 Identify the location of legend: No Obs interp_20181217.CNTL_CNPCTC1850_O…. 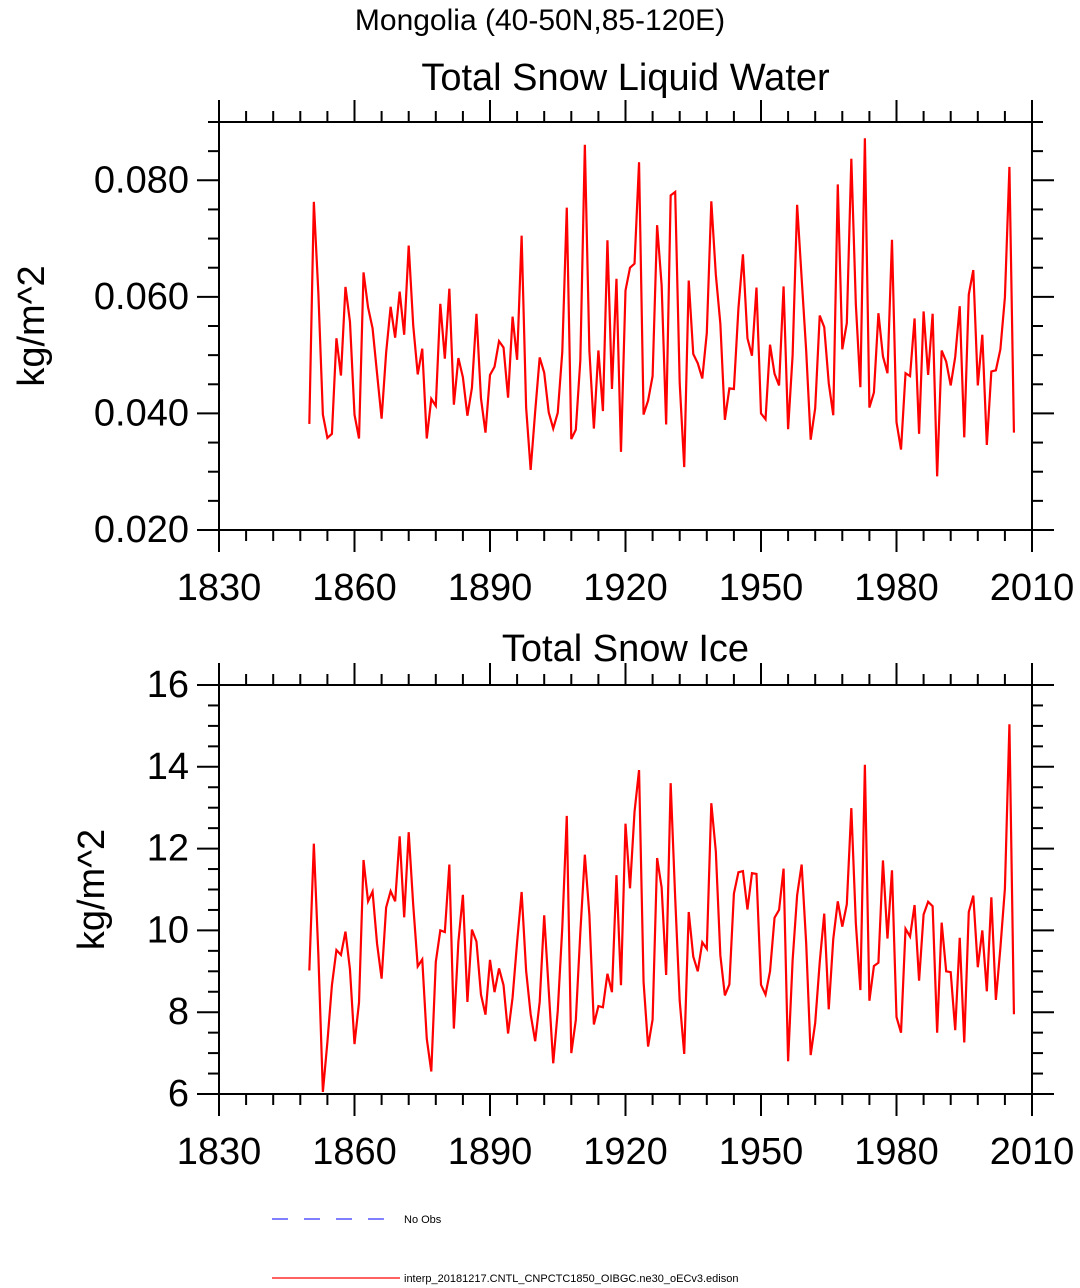
(505, 1249).